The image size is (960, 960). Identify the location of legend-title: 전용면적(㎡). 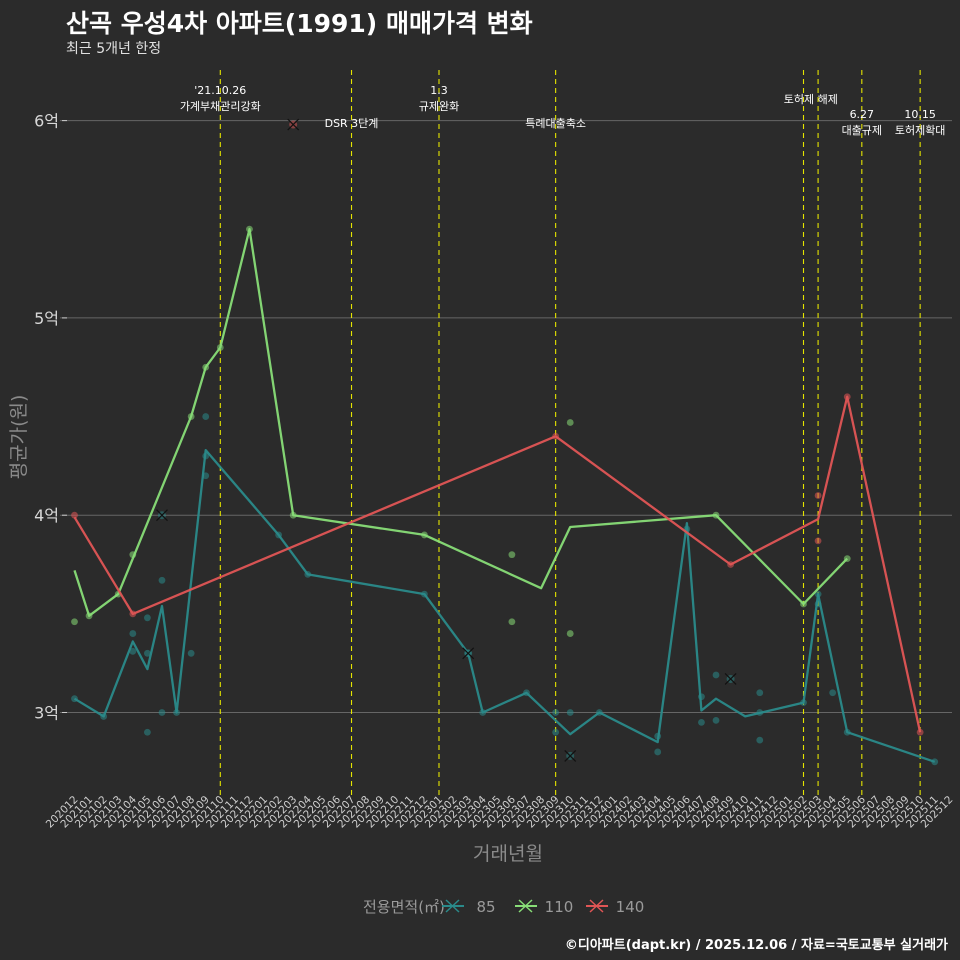
(404, 907).